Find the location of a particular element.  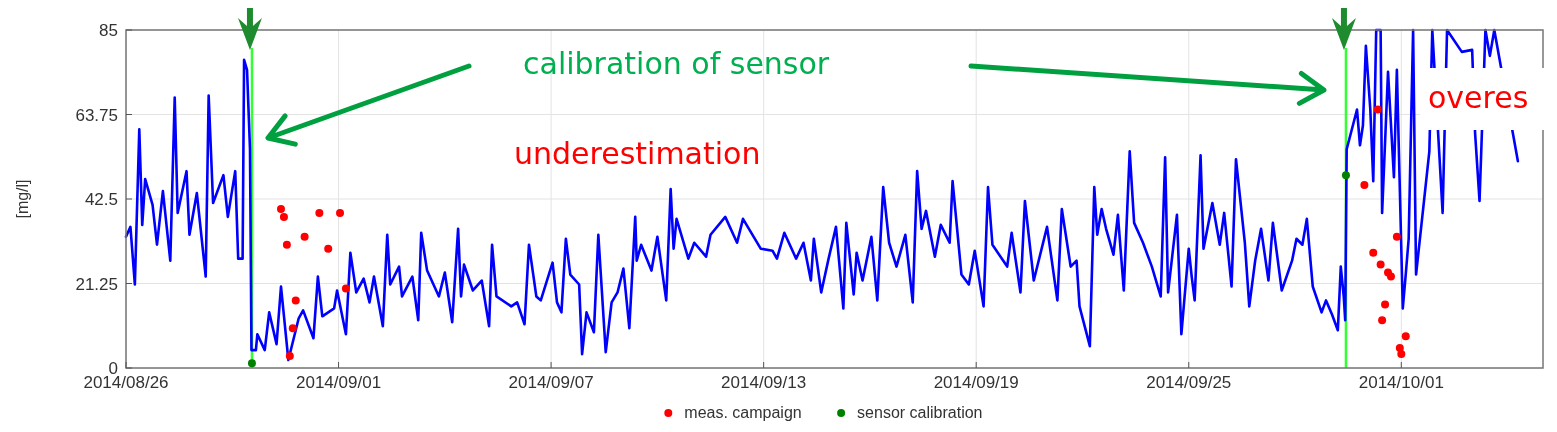

y-tick-label: 42.5 is located at coordinates (101, 199).